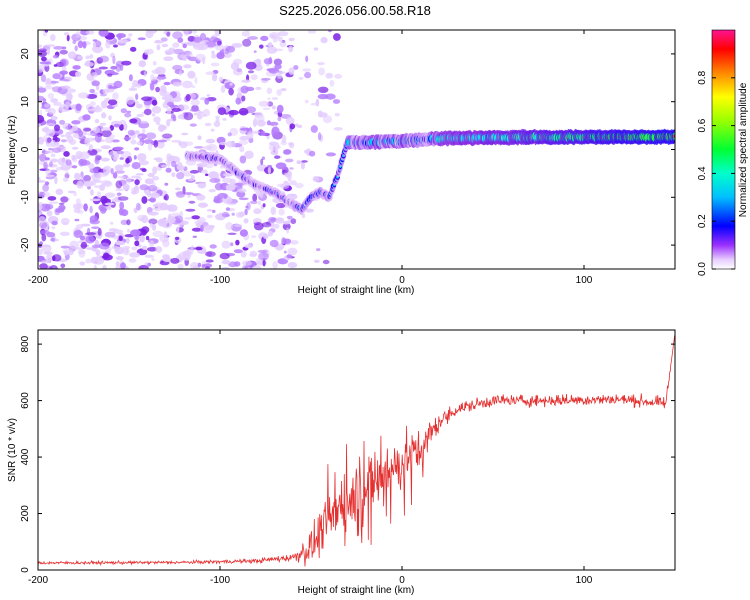 The width and height of the screenshot is (750, 600). What do you see at coordinates (355, 10) in the screenshot?
I see `chart-title: S225.2026.056.00.58.R18` at bounding box center [355, 10].